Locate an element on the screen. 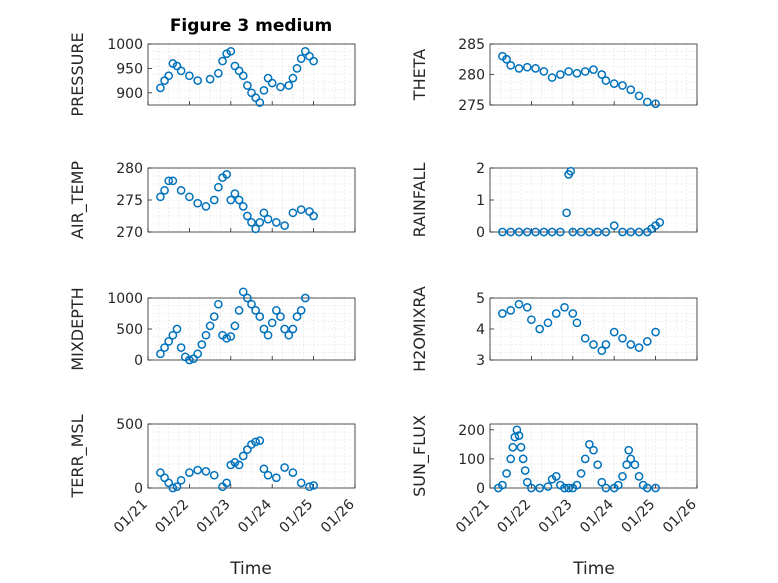 The width and height of the screenshot is (778, 583). figure-title: Figure 3 medium is located at coordinates (251, 26).